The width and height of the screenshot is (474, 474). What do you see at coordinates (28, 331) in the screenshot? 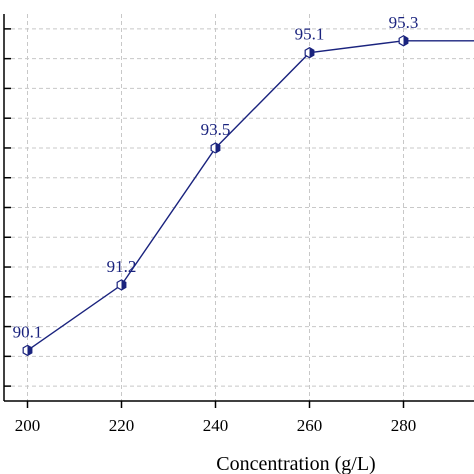
I see `data-label-0: 90.1` at bounding box center [28, 331].